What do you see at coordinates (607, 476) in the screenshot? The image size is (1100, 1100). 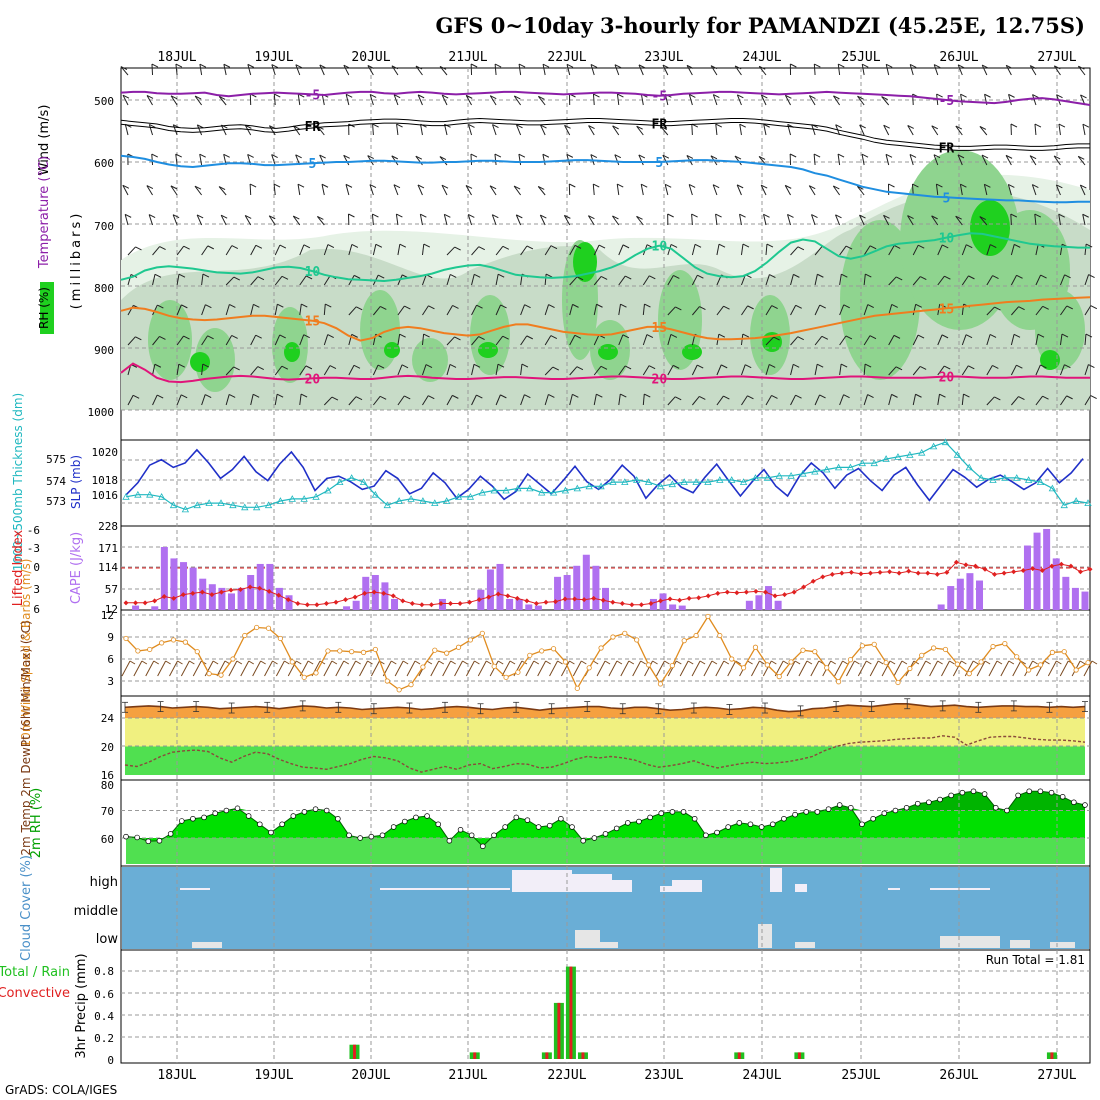 I see `thickness-line` at bounding box center [607, 476].